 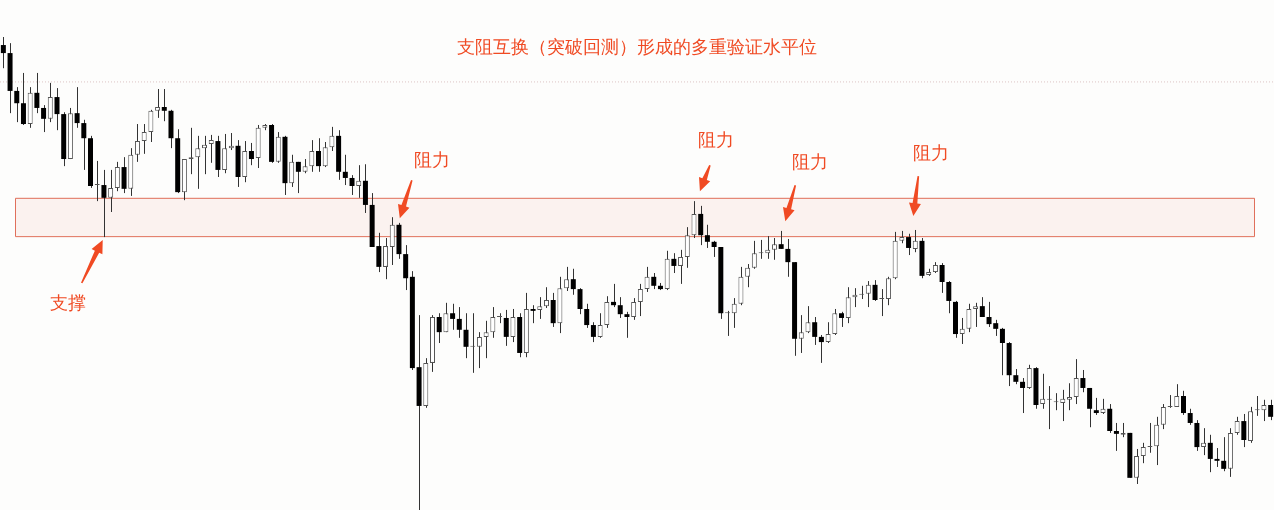 What do you see at coordinates (68, 302) in the screenshot?
I see `annotation: 支撑` at bounding box center [68, 302].